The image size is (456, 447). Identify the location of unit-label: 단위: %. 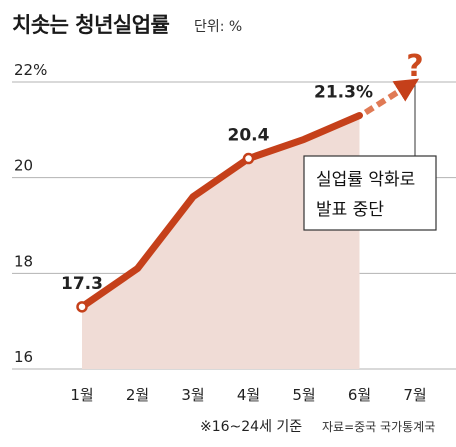
(218, 27).